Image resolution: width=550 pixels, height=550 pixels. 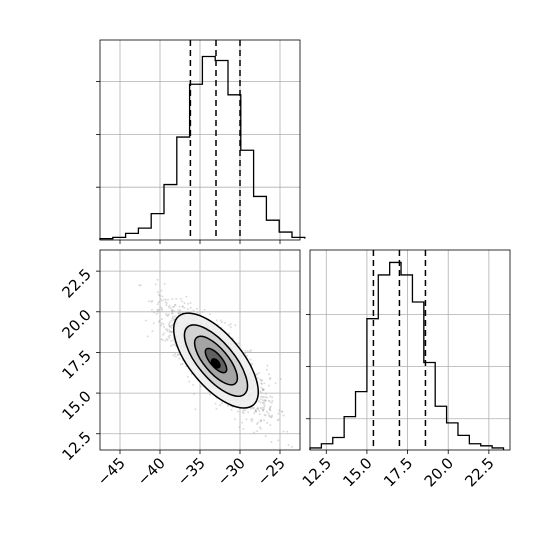 I want to click on x-tick-label-4: −25, so click(x=271, y=471).